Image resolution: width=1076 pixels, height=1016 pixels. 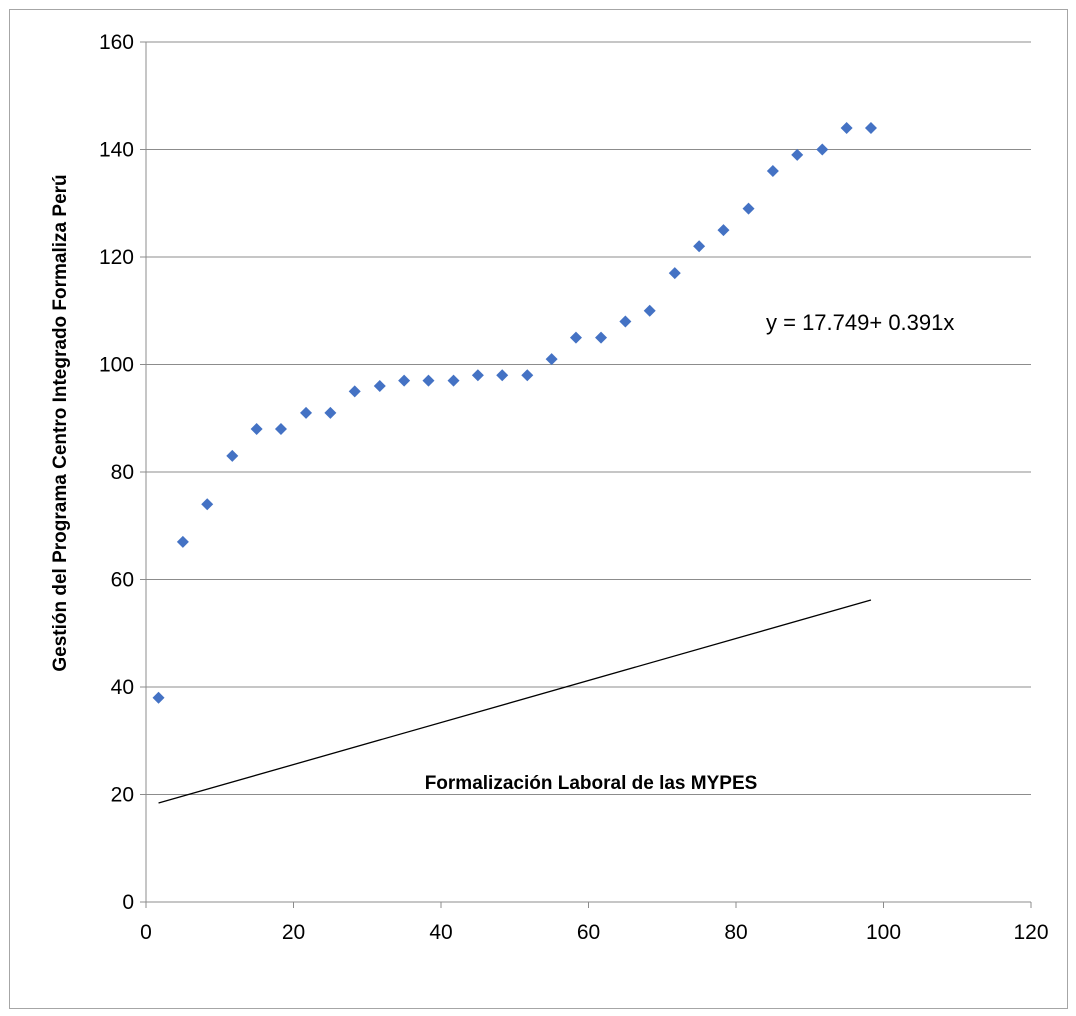 I want to click on x-tick-labels: 0 20 40 60 80 100 120, so click(x=594, y=932).